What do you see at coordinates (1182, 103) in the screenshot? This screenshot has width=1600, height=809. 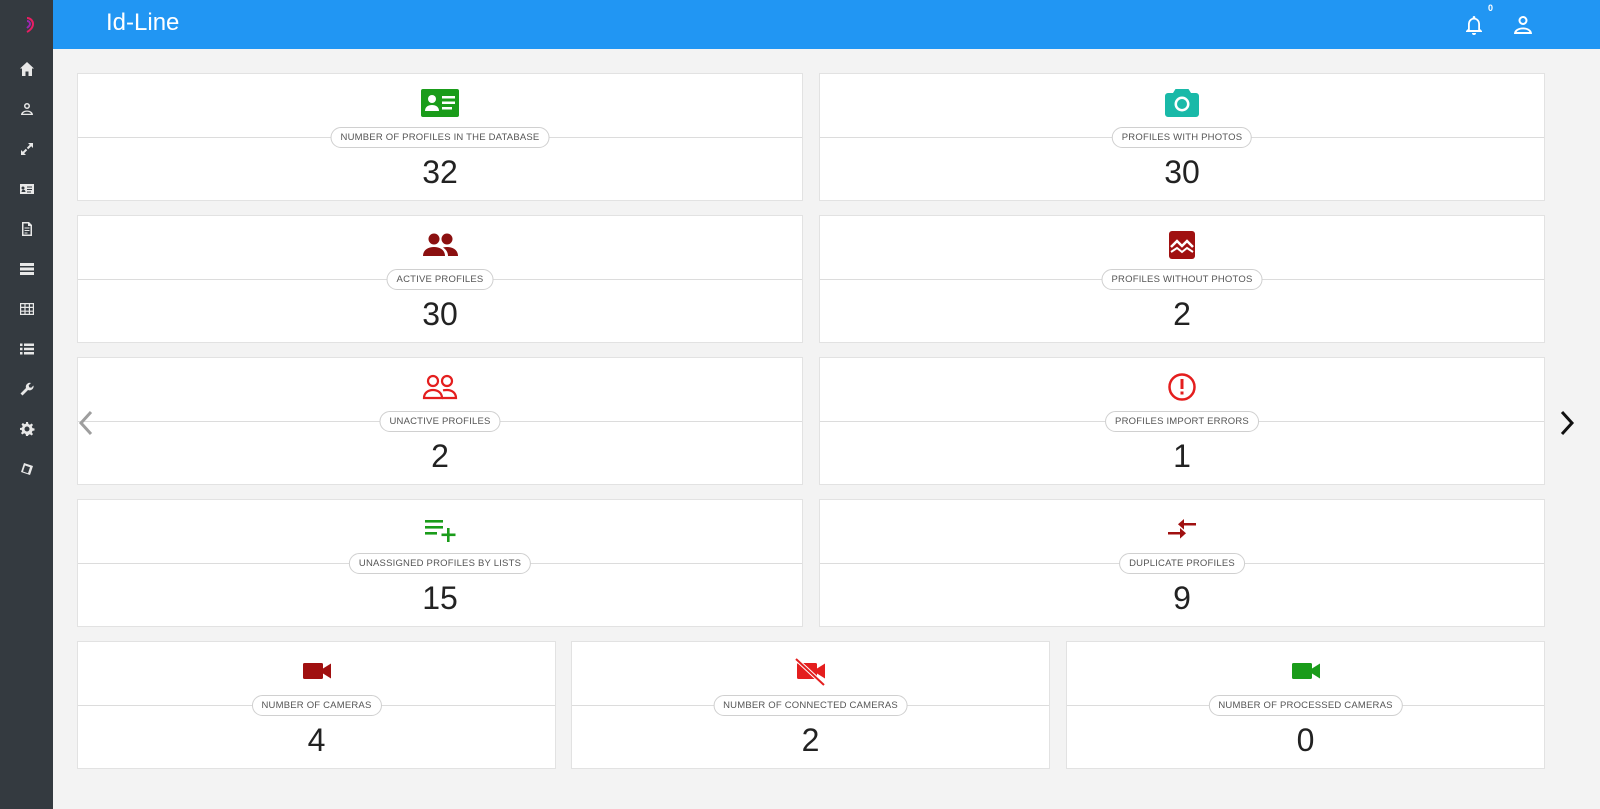 I see `camera-icon` at bounding box center [1182, 103].